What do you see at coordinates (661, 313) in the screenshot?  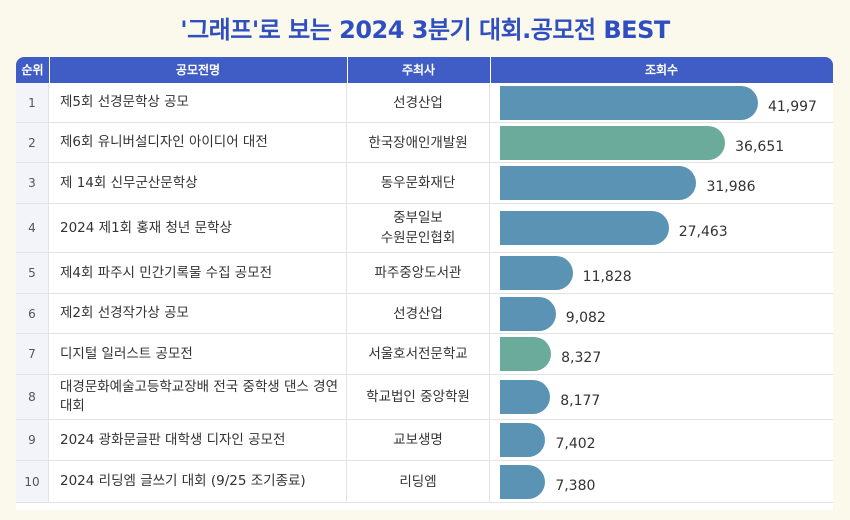 I see `views-cell: 9,082` at bounding box center [661, 313].